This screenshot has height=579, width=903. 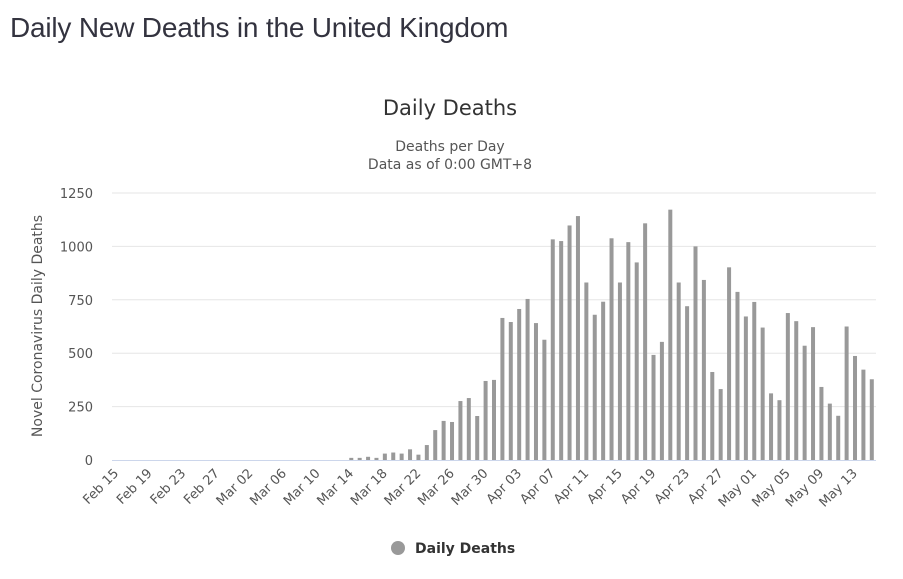 What do you see at coordinates (259, 27) in the screenshot?
I see `page-title: Daily New Deaths in the United Kingdom` at bounding box center [259, 27].